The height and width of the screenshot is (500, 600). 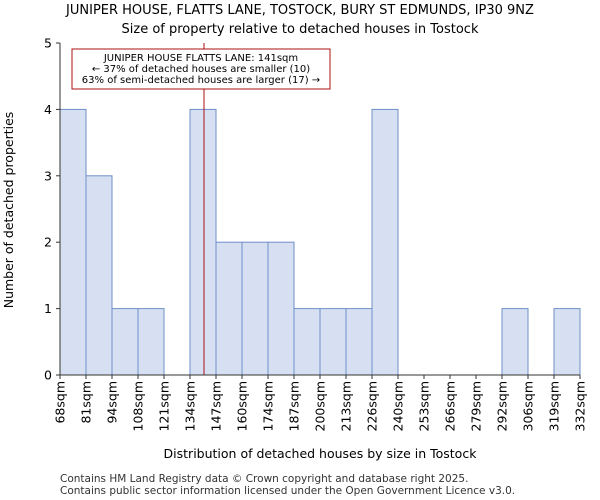 What do you see at coordinates (48, 308) in the screenshot?
I see `y-tick-label: 1` at bounding box center [48, 308].